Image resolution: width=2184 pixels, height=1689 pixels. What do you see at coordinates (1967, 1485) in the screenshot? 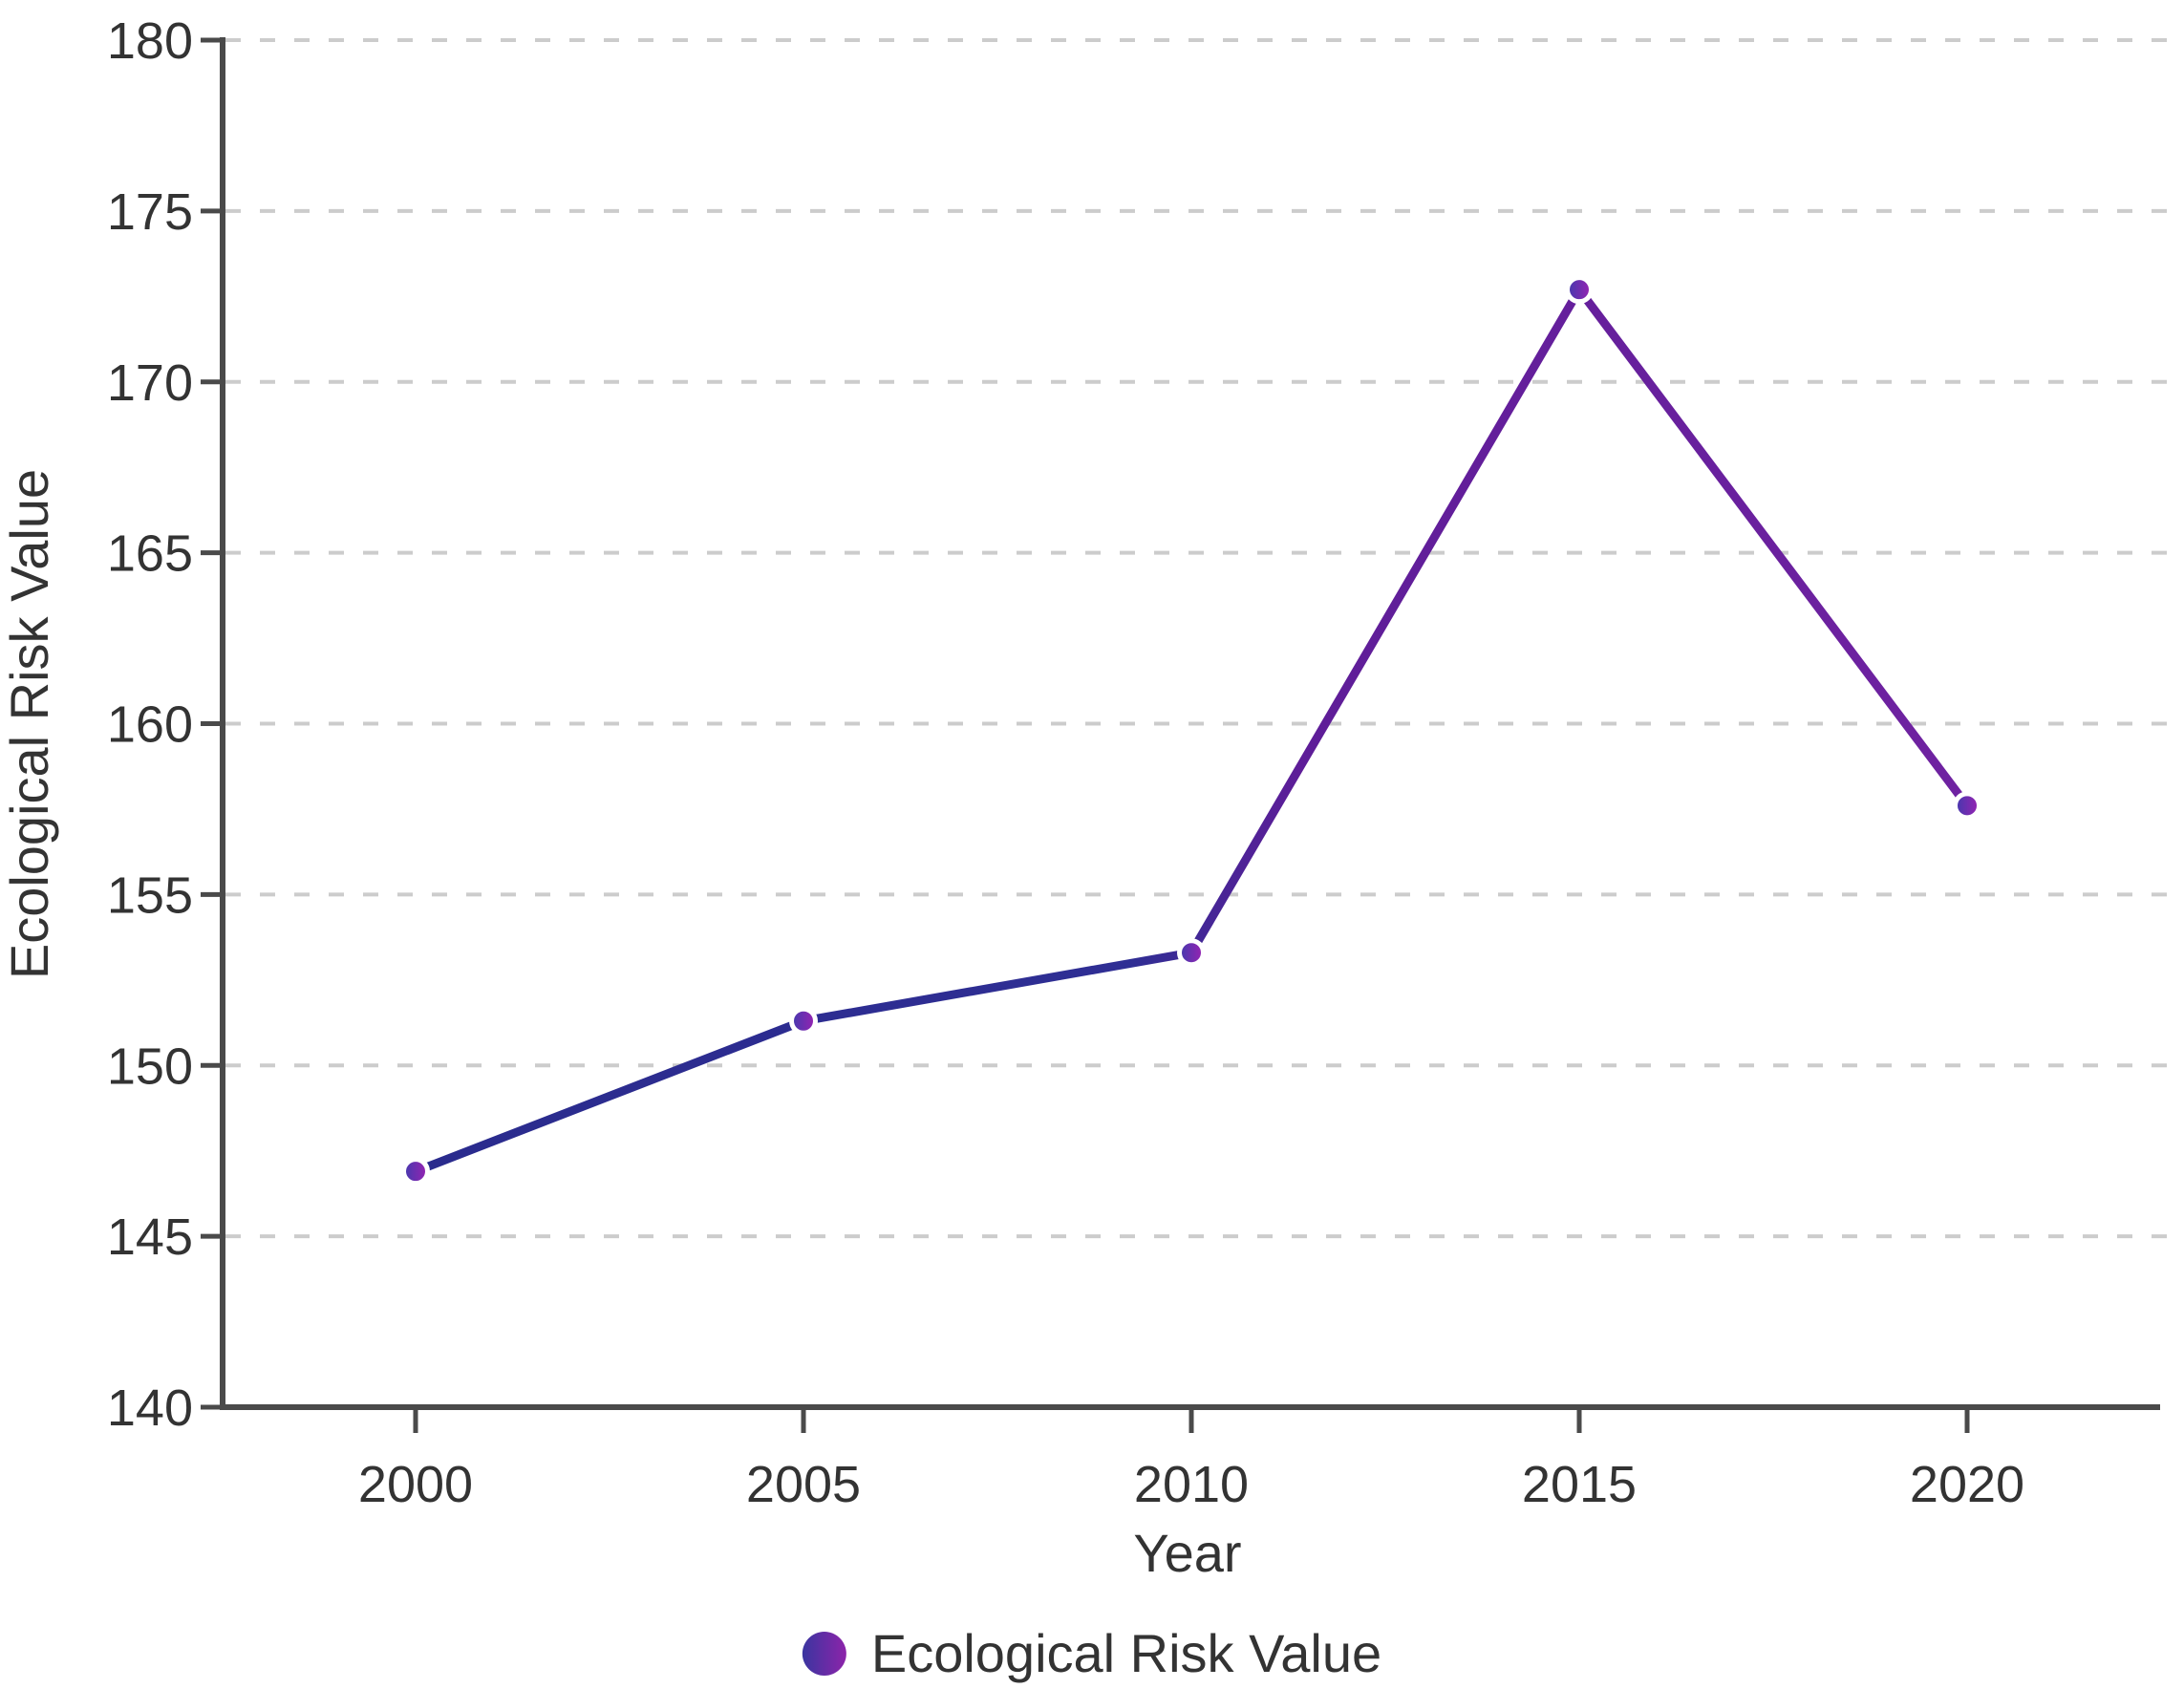
I see `x-tick-label: 2020` at bounding box center [1967, 1485].